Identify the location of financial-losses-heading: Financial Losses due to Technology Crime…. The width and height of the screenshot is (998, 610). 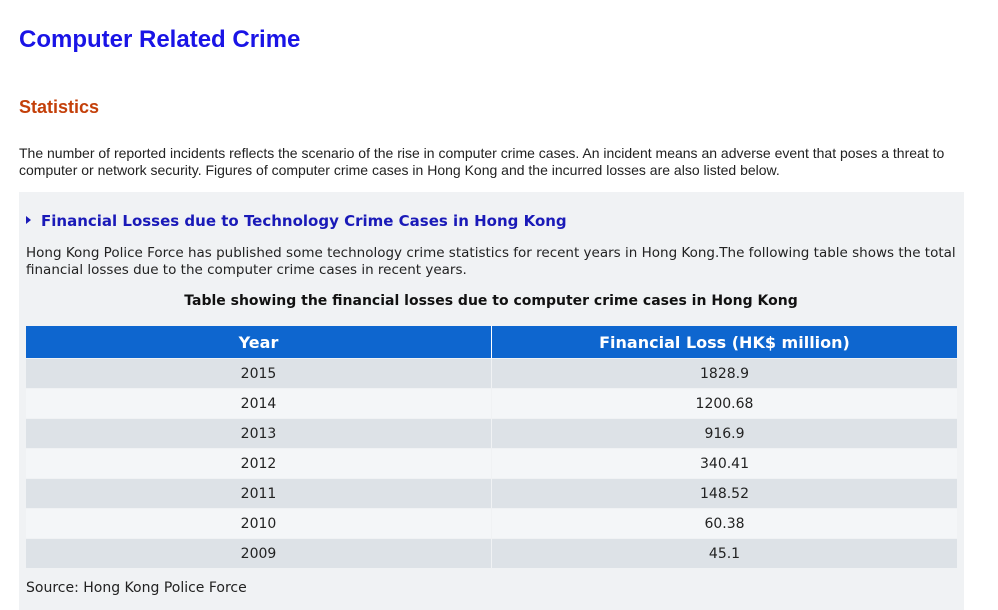
(304, 221).